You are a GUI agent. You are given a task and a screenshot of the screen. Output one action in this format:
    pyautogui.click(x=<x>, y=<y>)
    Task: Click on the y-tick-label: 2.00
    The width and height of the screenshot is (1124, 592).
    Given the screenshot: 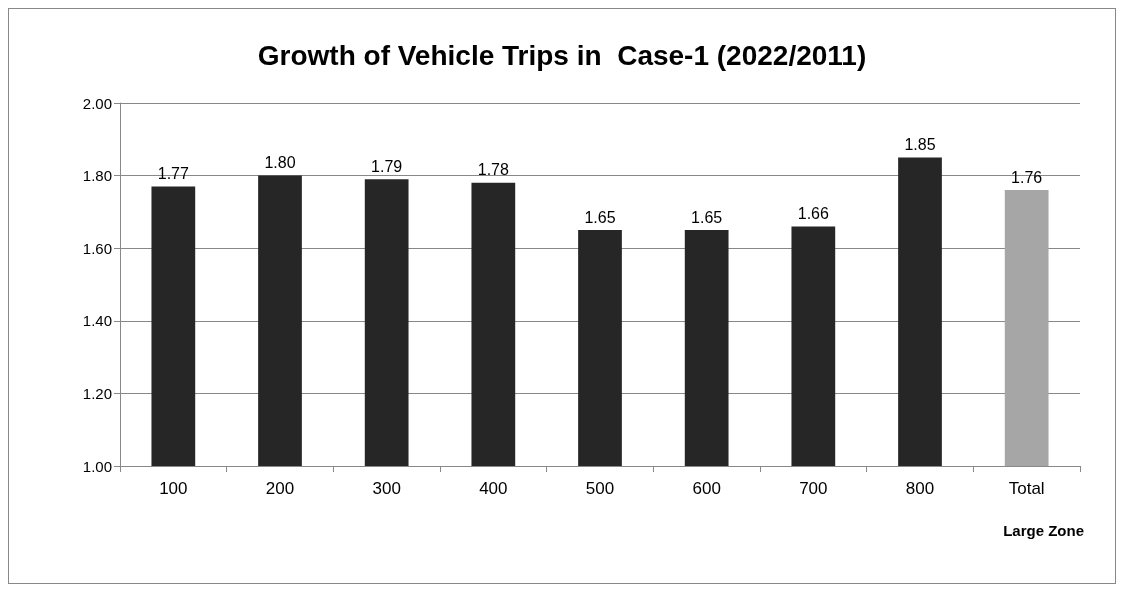 What is the action you would take?
    pyautogui.click(x=97, y=103)
    